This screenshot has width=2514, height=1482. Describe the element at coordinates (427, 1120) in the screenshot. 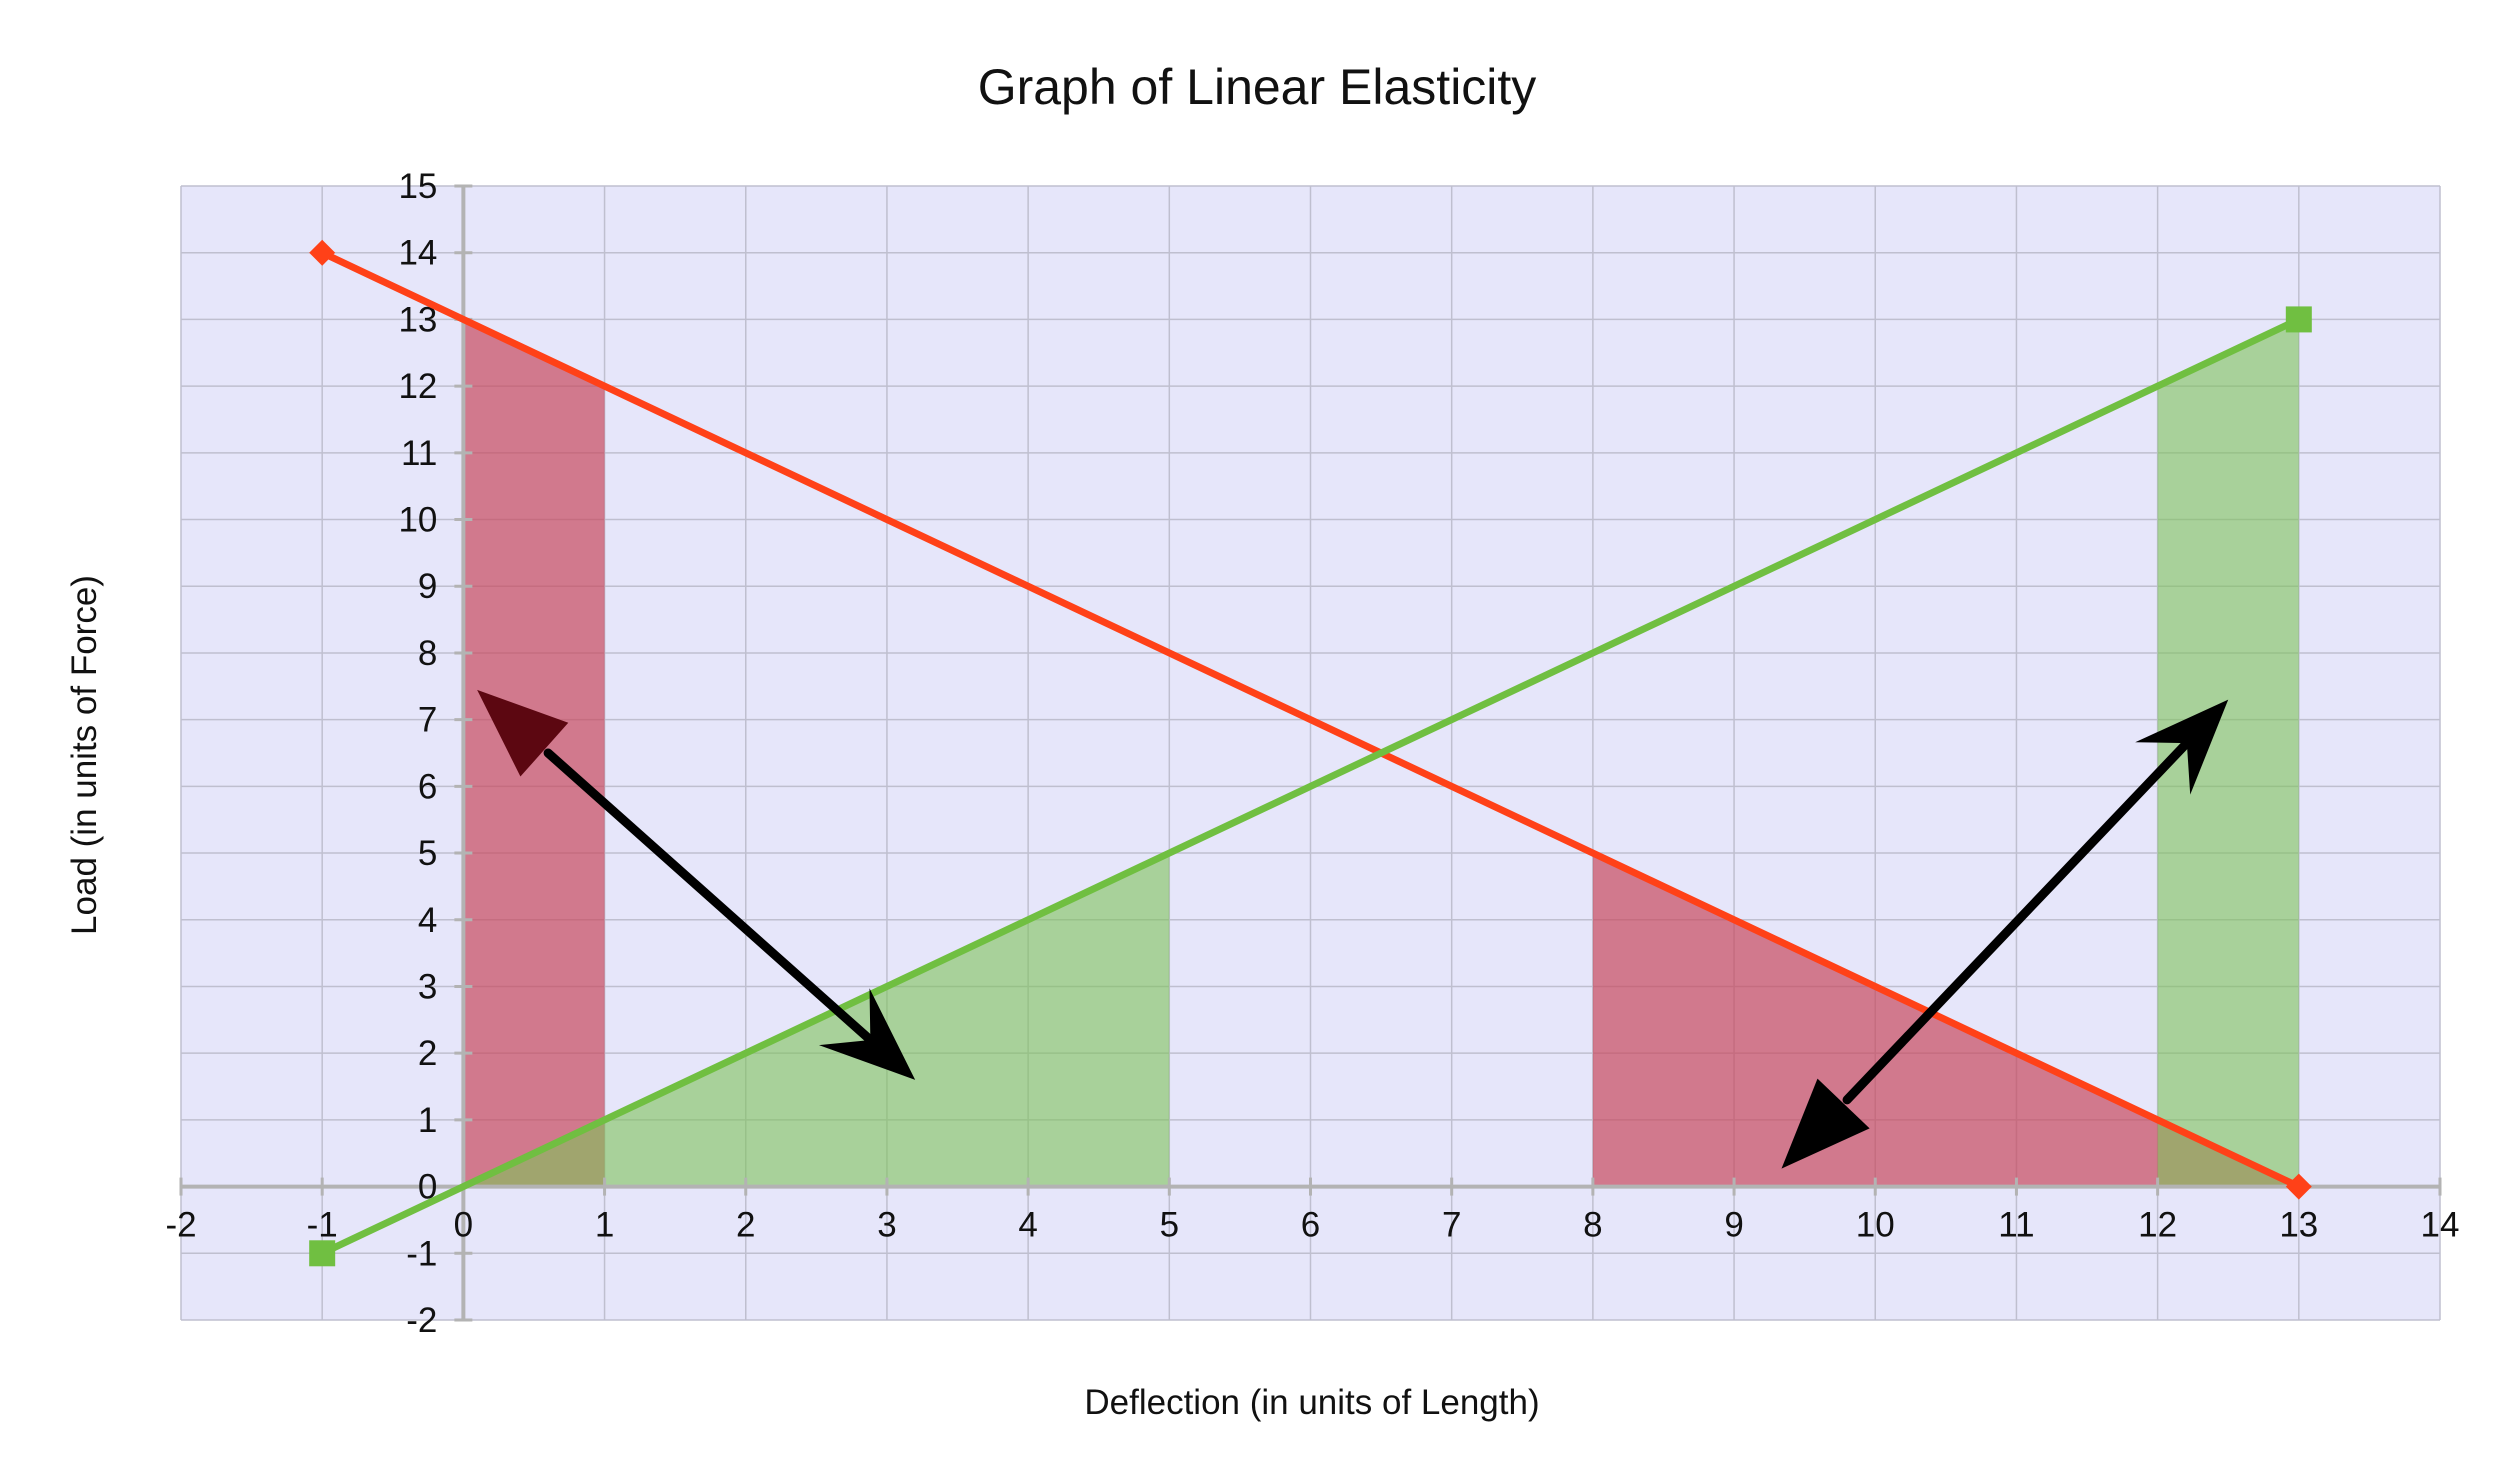

I see `y-tick-label: 1` at that location.